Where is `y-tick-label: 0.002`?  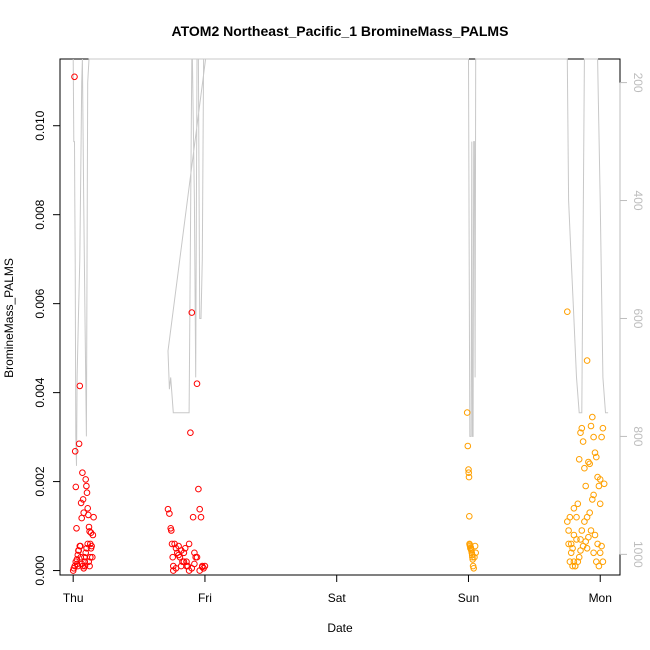 y-tick-label: 0.002 is located at coordinates (40, 481).